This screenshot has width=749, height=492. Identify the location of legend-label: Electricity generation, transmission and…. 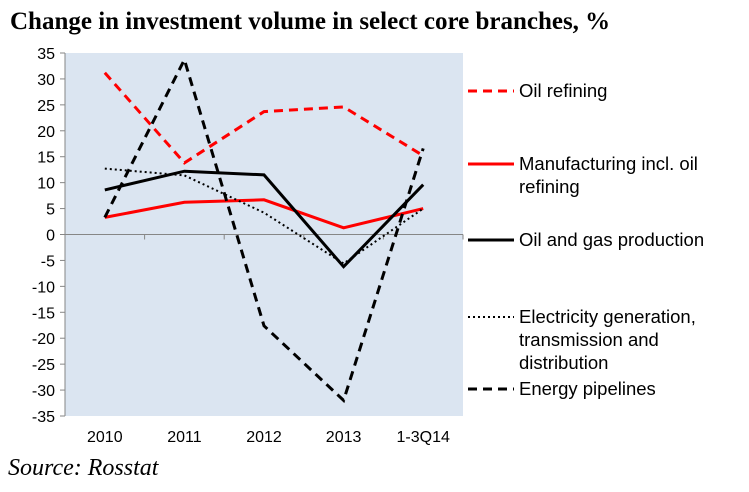
(607, 339).